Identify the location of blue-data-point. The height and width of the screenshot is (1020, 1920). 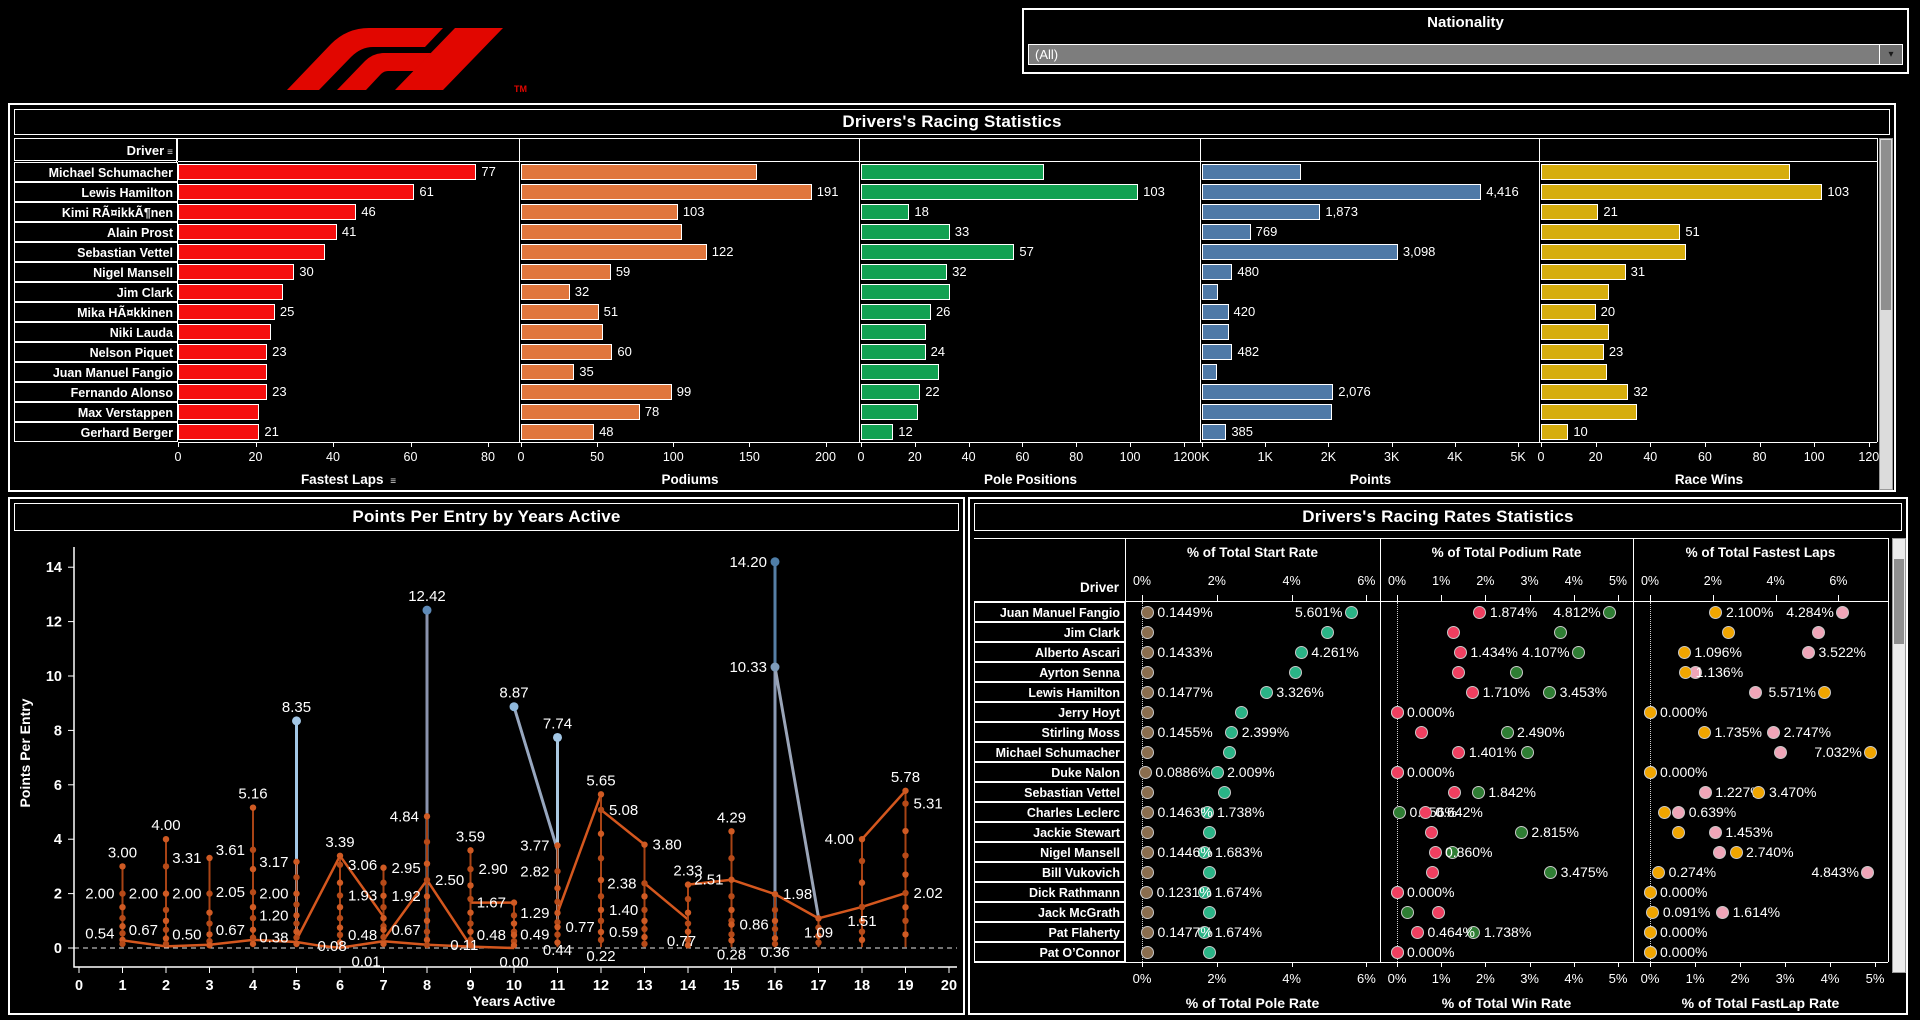
(427, 610).